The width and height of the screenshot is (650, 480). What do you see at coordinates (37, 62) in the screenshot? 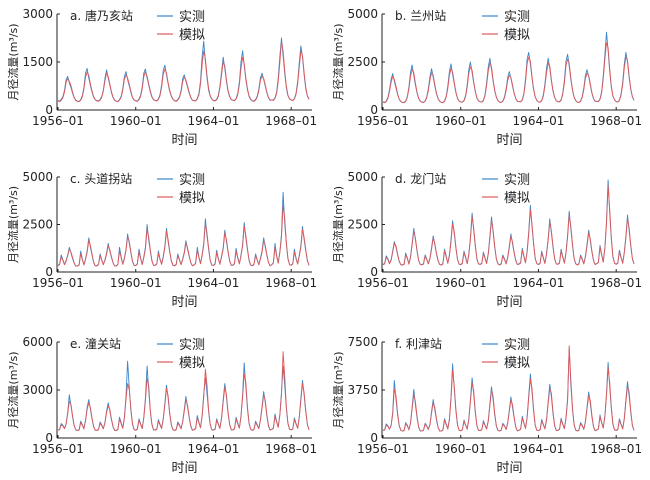
I see `y-tick-label: 1500` at bounding box center [37, 62].